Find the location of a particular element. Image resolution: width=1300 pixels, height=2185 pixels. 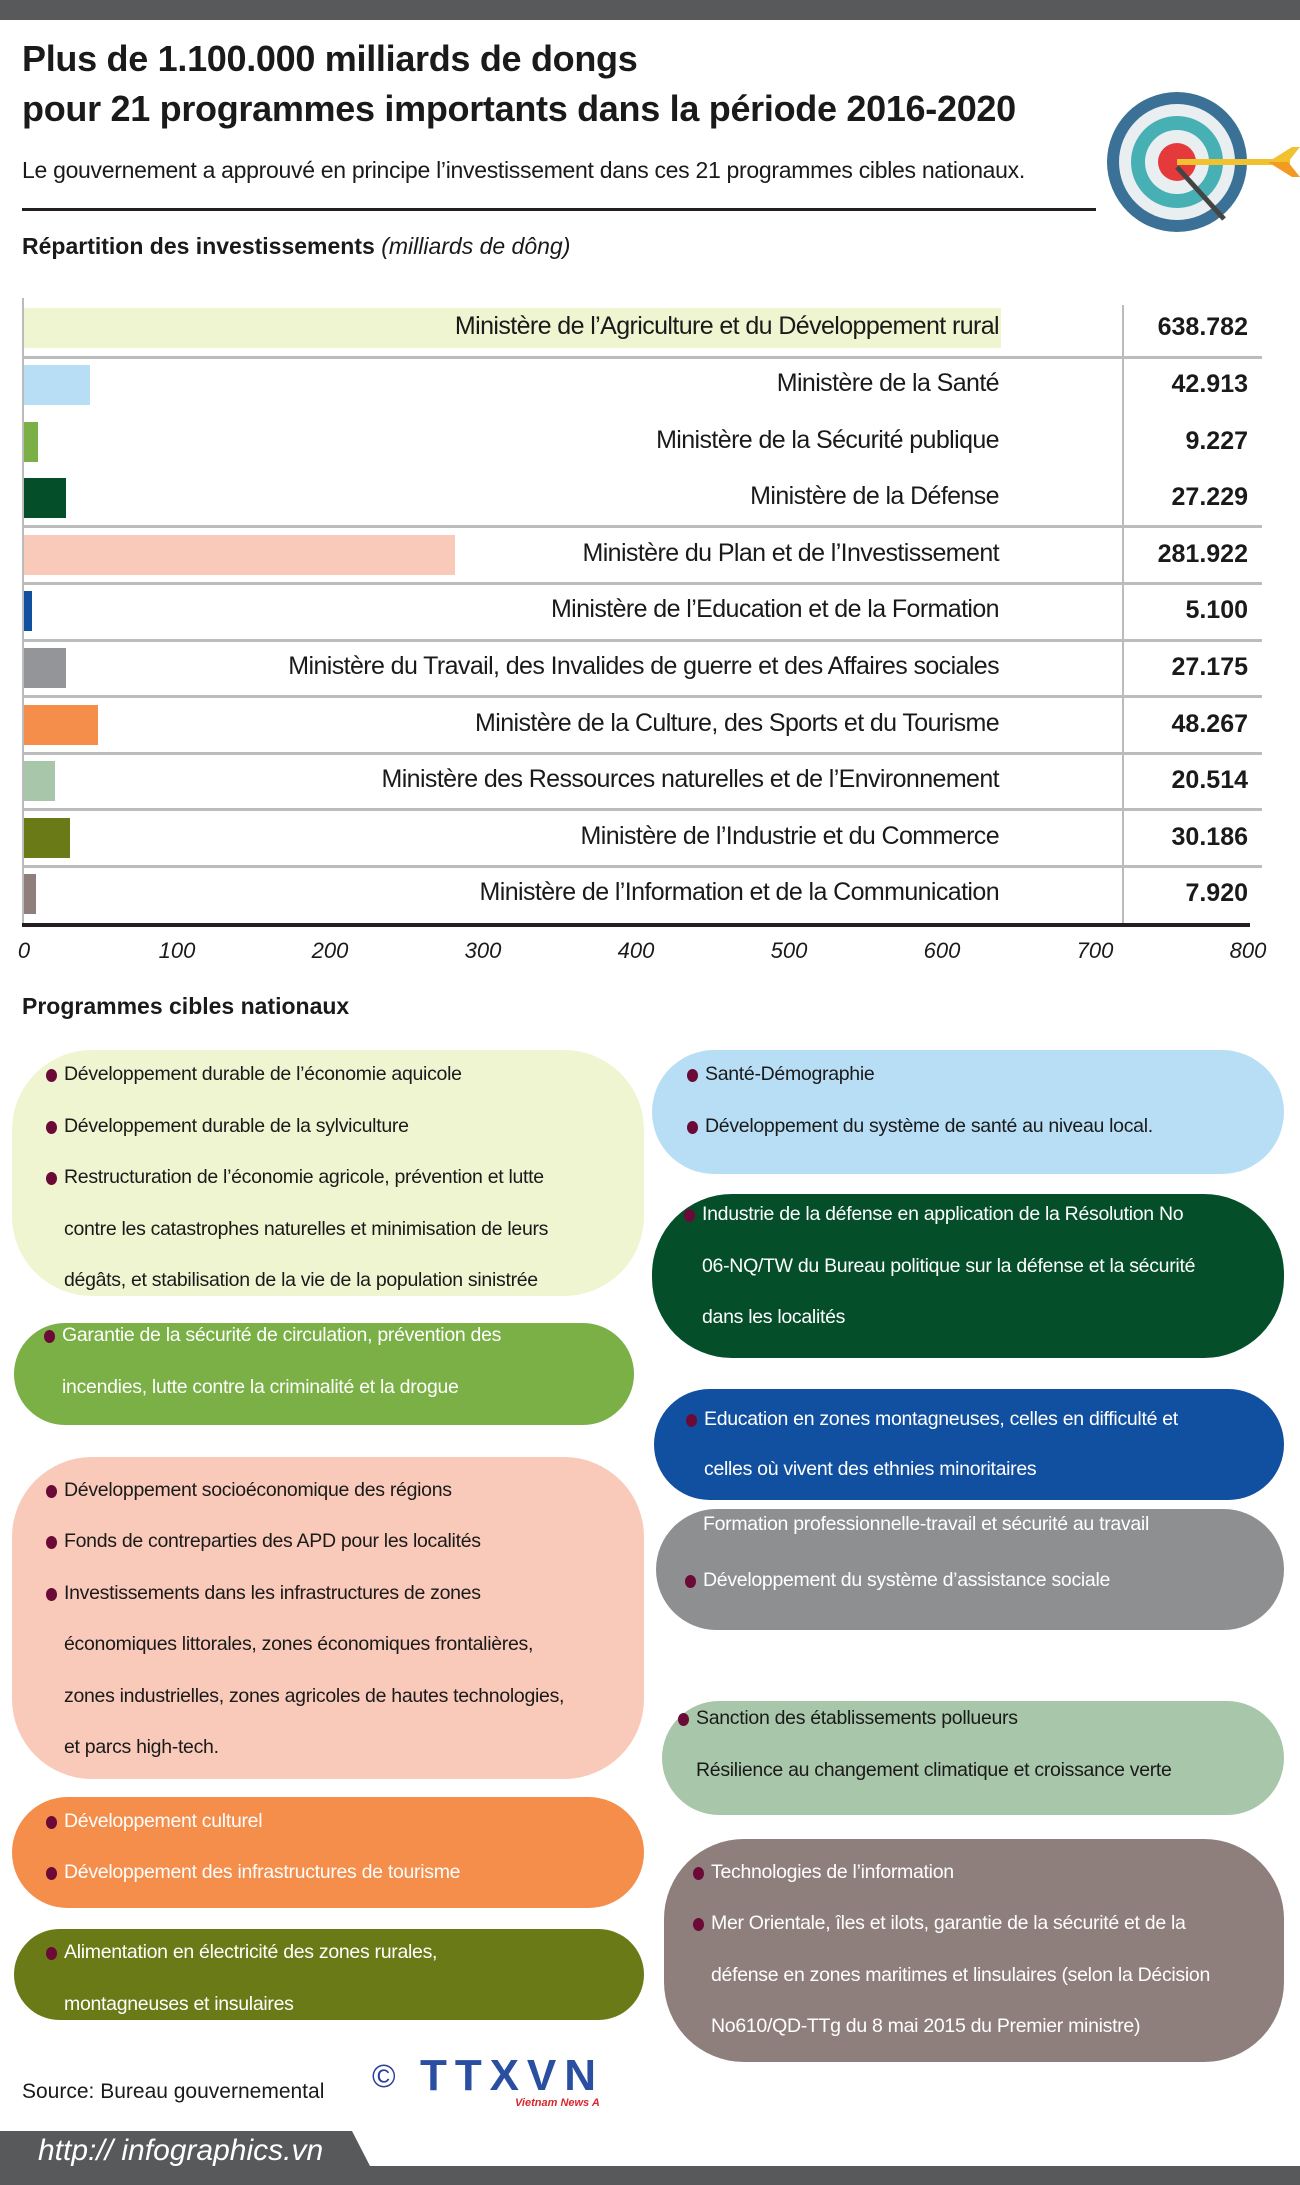

programme-item: Développement durable de la sylviculture is located at coordinates (236, 1126).